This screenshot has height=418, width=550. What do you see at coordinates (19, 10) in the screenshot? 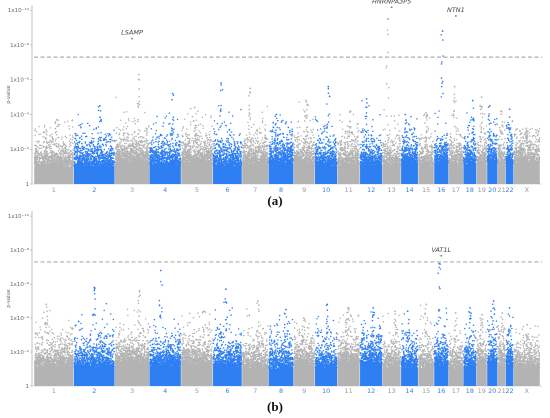
I see `y-tick-label: 1x10⁻¹⁰` at bounding box center [19, 10].